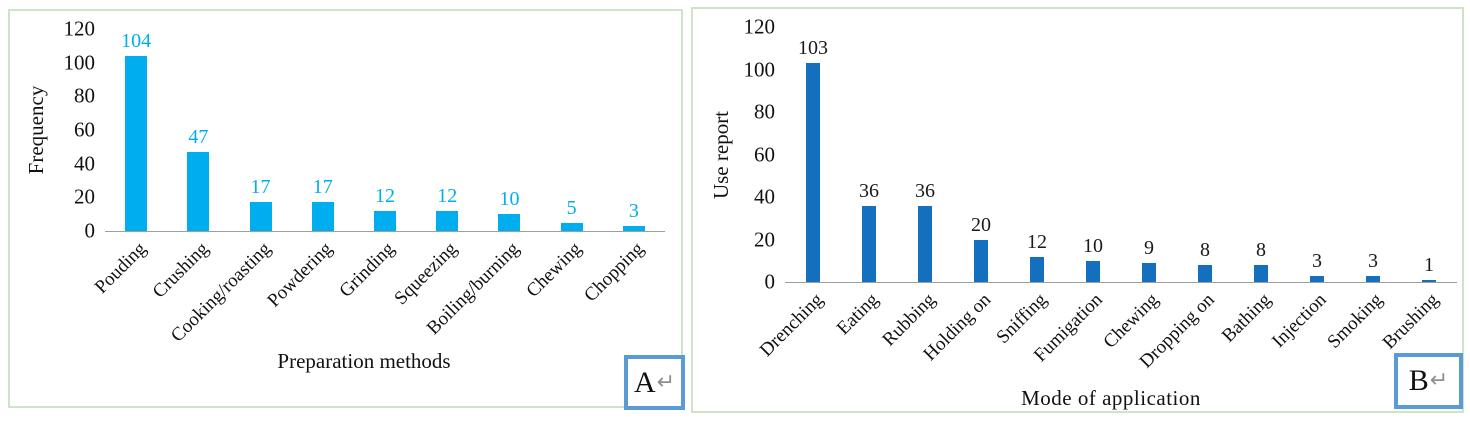 The width and height of the screenshot is (1470, 423). I want to click on category-label: Brushing, so click(1411, 321).